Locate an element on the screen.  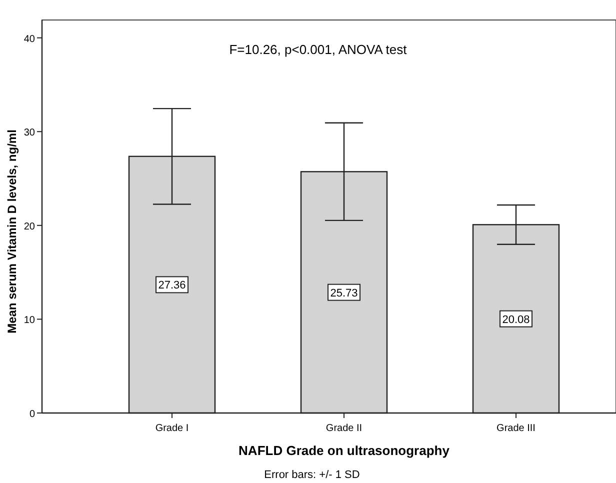
data-label: 25.73 is located at coordinates (344, 293).